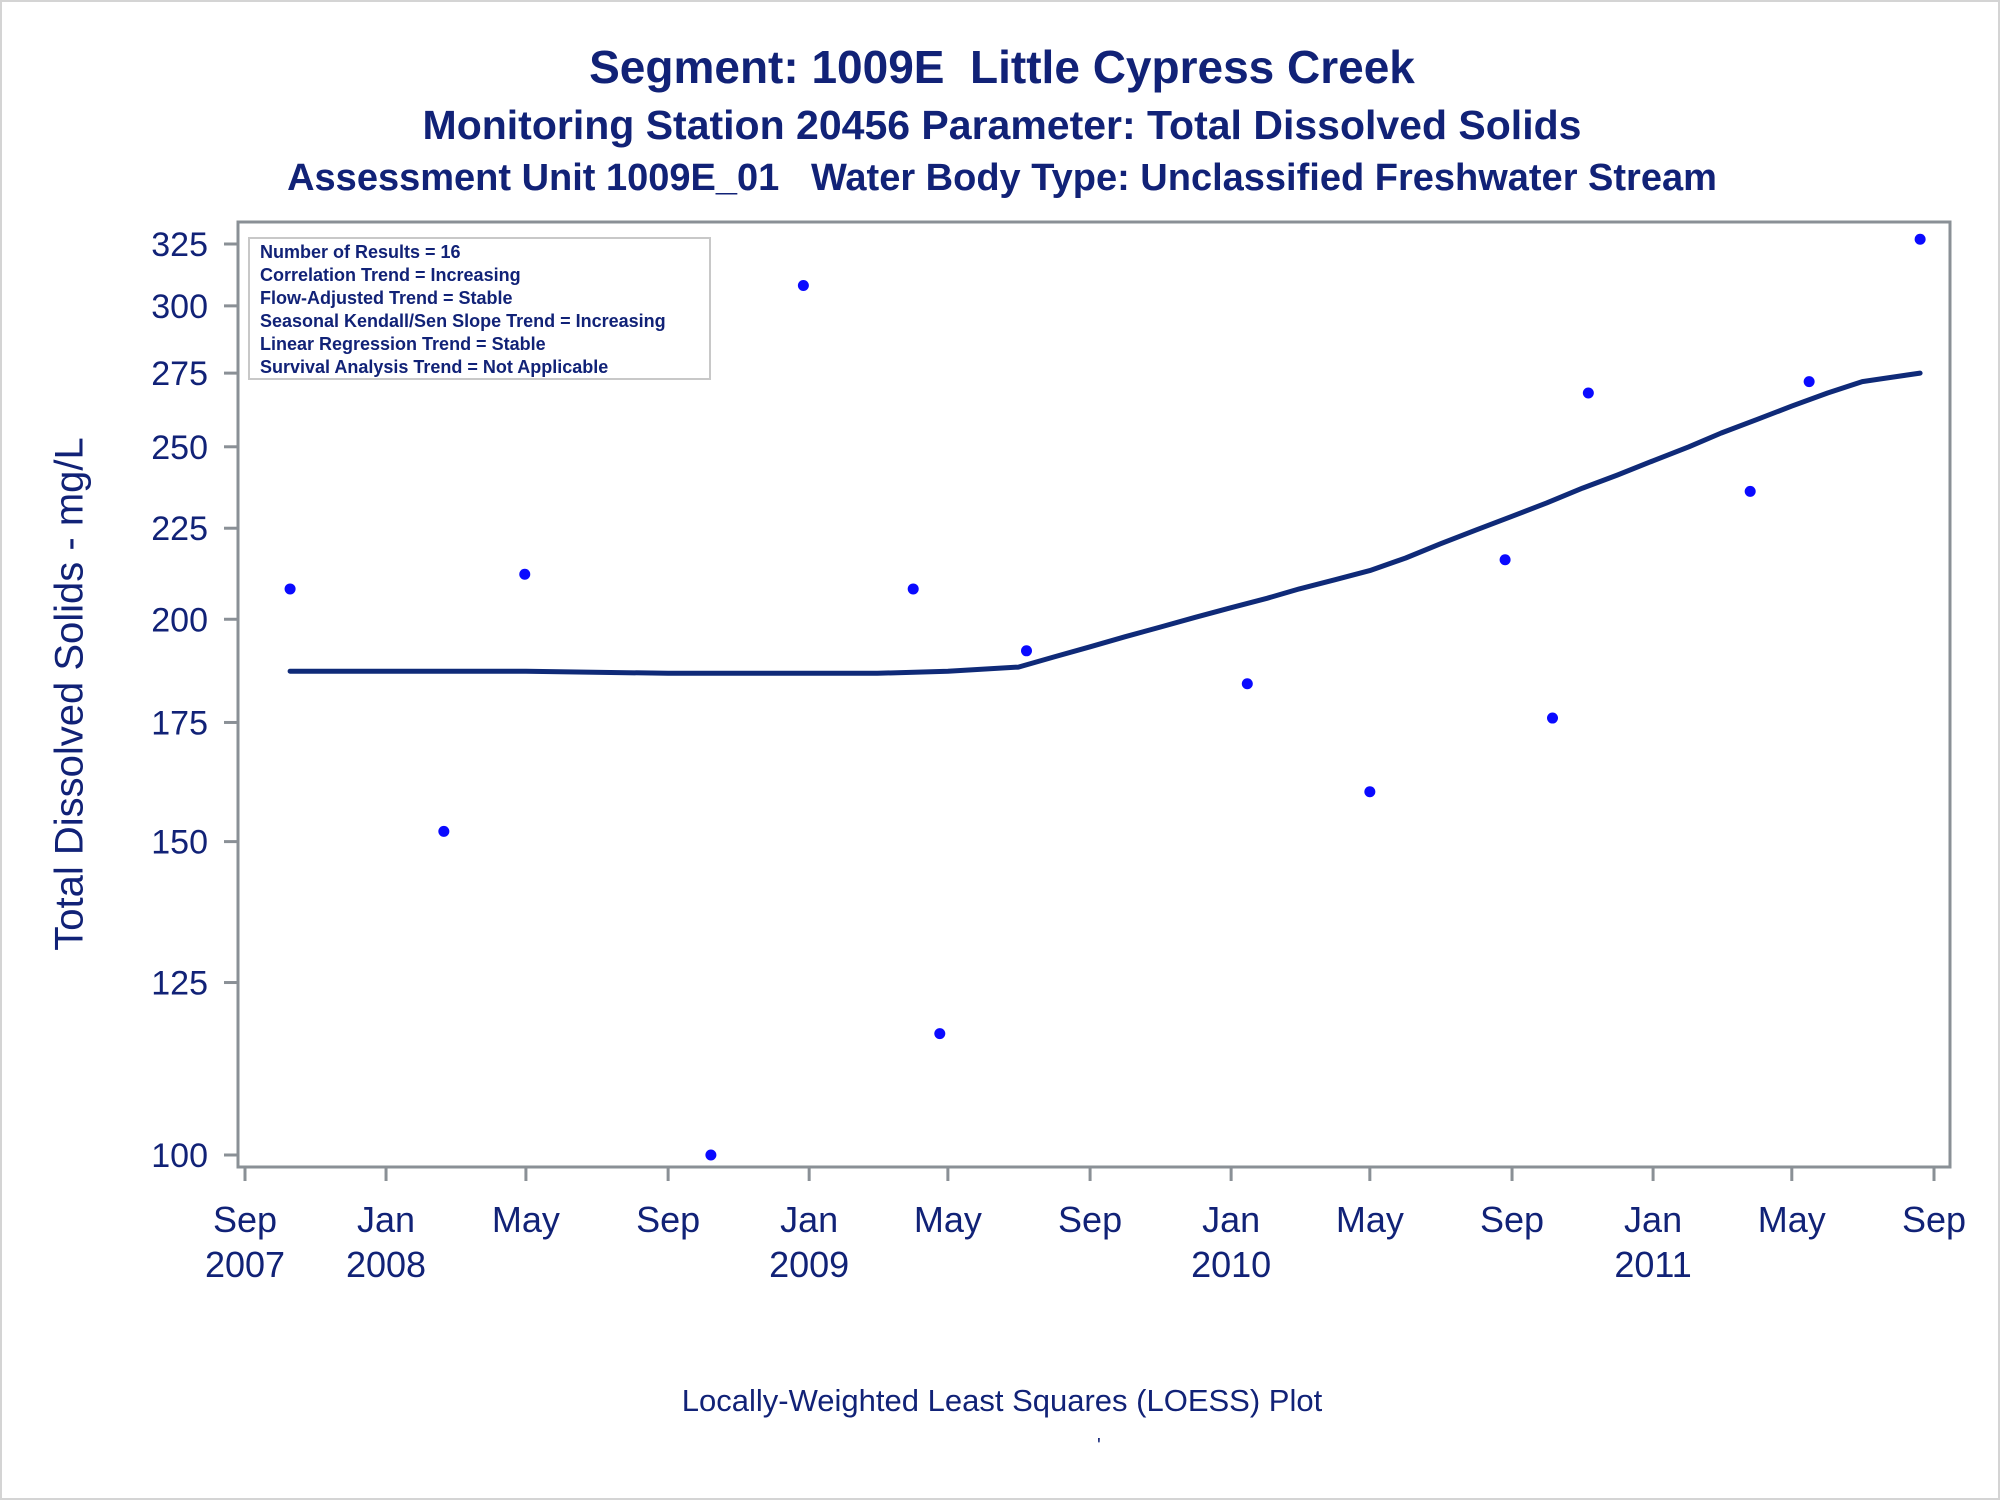 Image resolution: width=2000 pixels, height=1502 pixels. What do you see at coordinates (179, 245) in the screenshot?
I see `y-tick-label: 325` at bounding box center [179, 245].